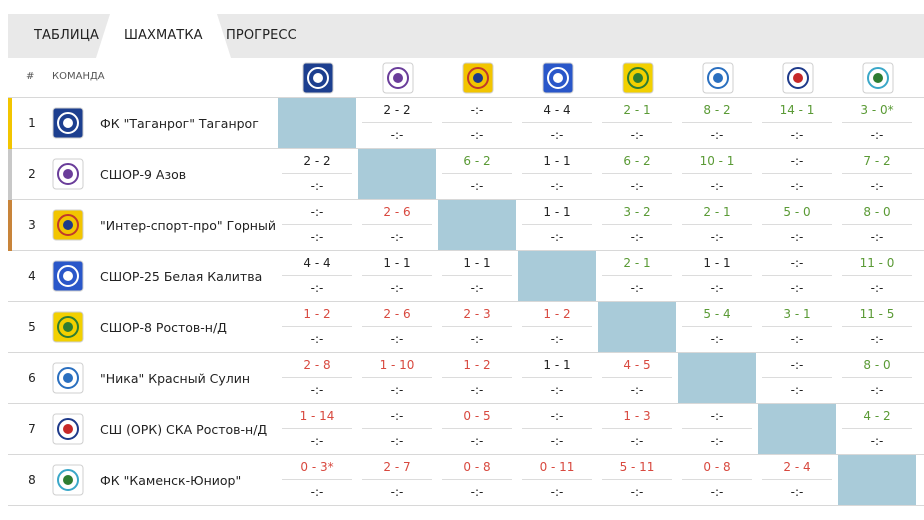  I want to click on first-match-score: 2 - 4, so click(797, 467).